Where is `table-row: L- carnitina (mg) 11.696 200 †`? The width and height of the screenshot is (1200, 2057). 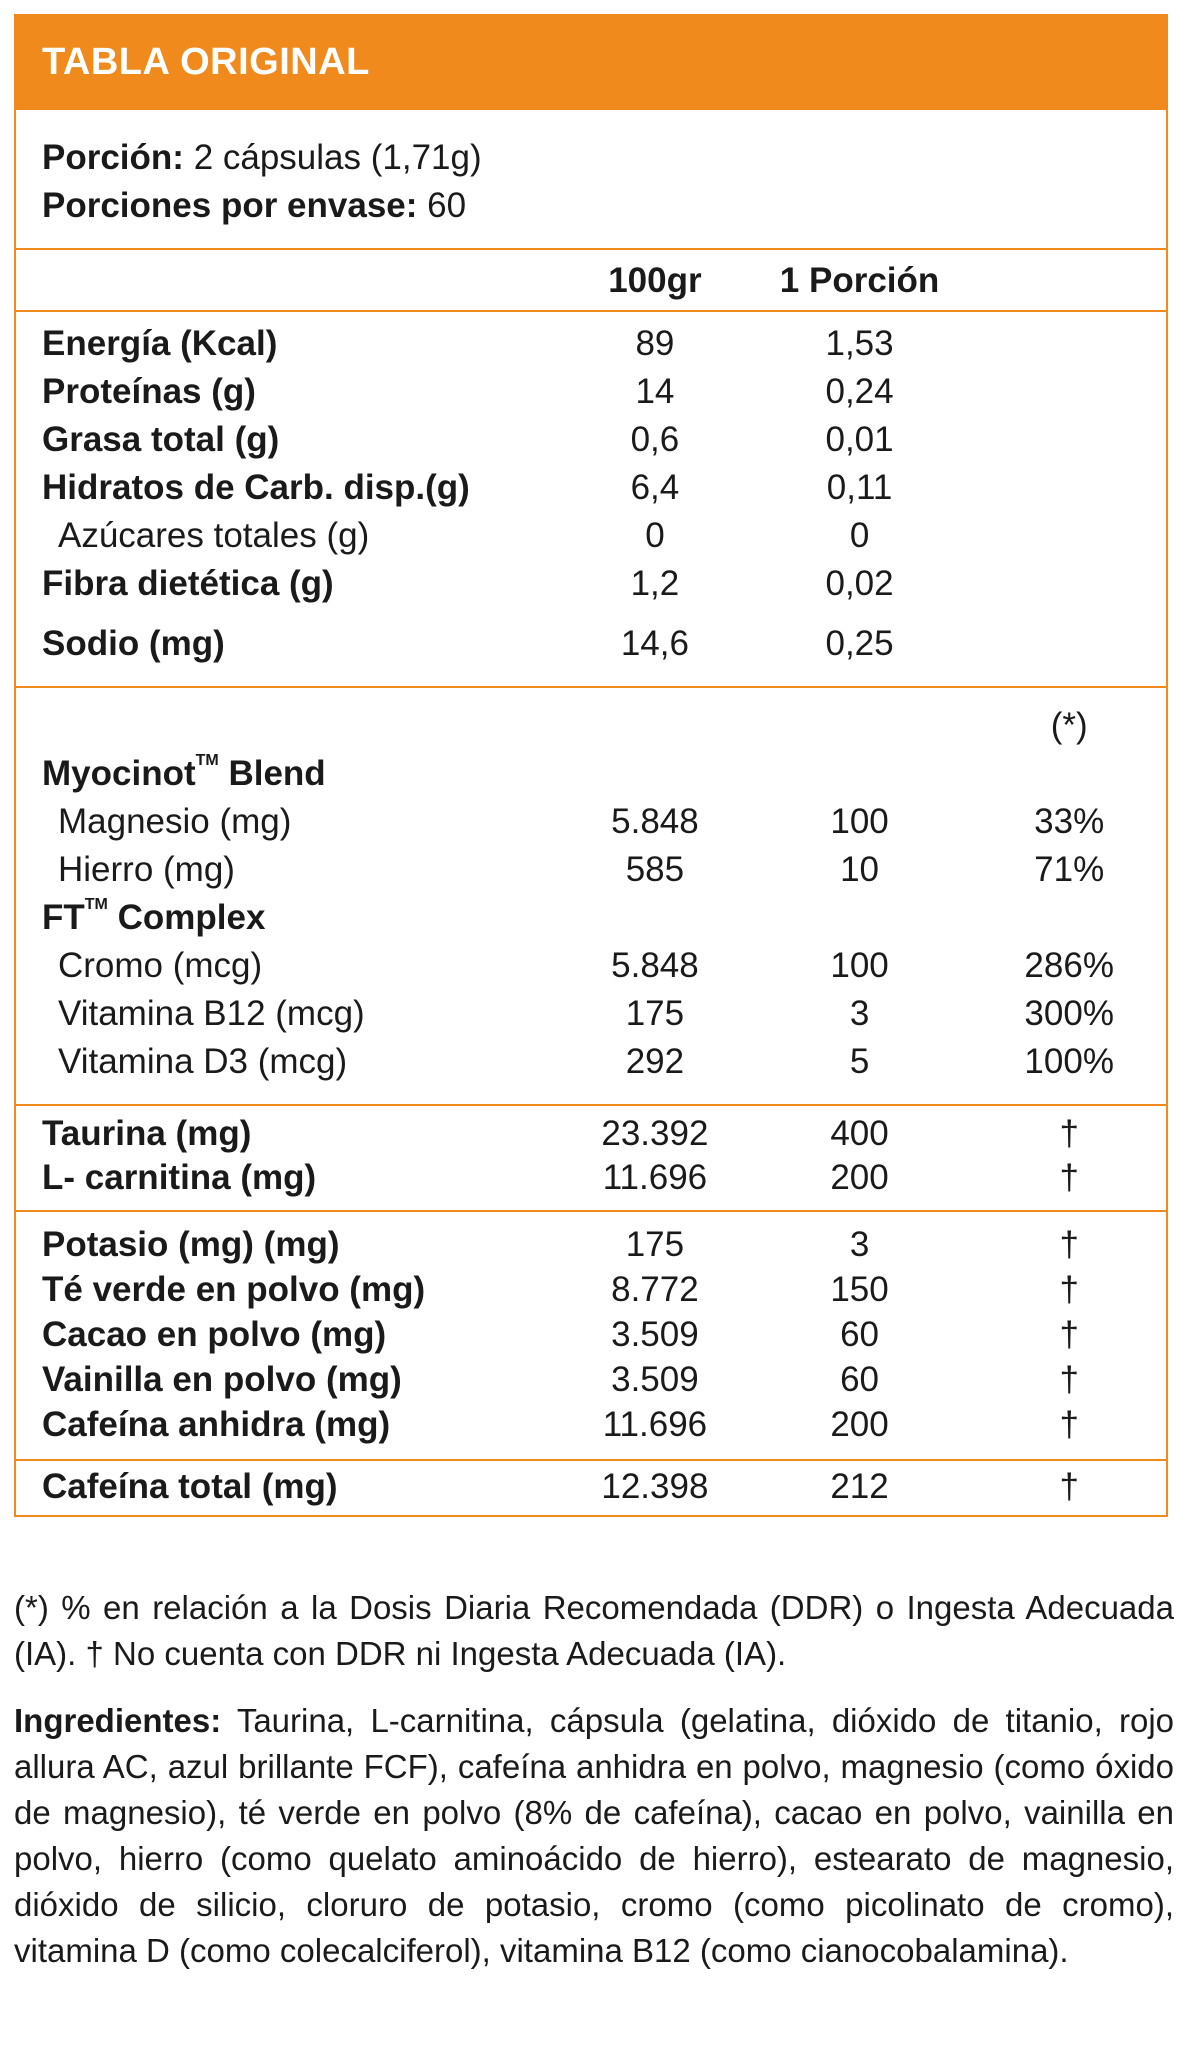
table-row: L- carnitina (mg) 11.696 200 † is located at coordinates (591, 1178).